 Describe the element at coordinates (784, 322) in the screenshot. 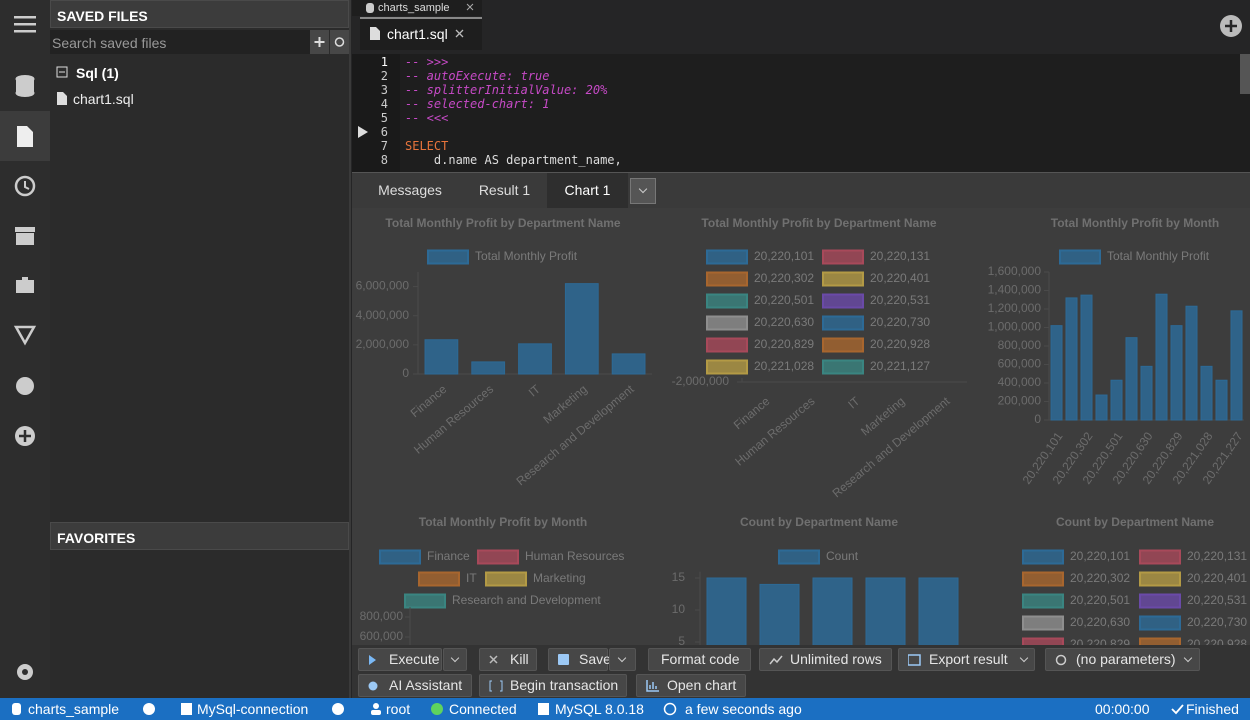

I see `legend-label: 20,220,630` at that location.